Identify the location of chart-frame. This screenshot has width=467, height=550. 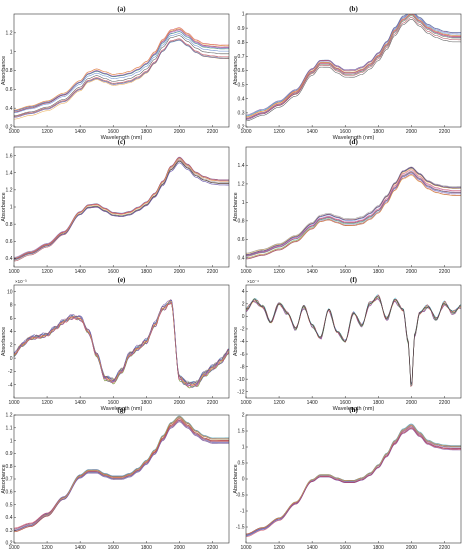
(353, 341).